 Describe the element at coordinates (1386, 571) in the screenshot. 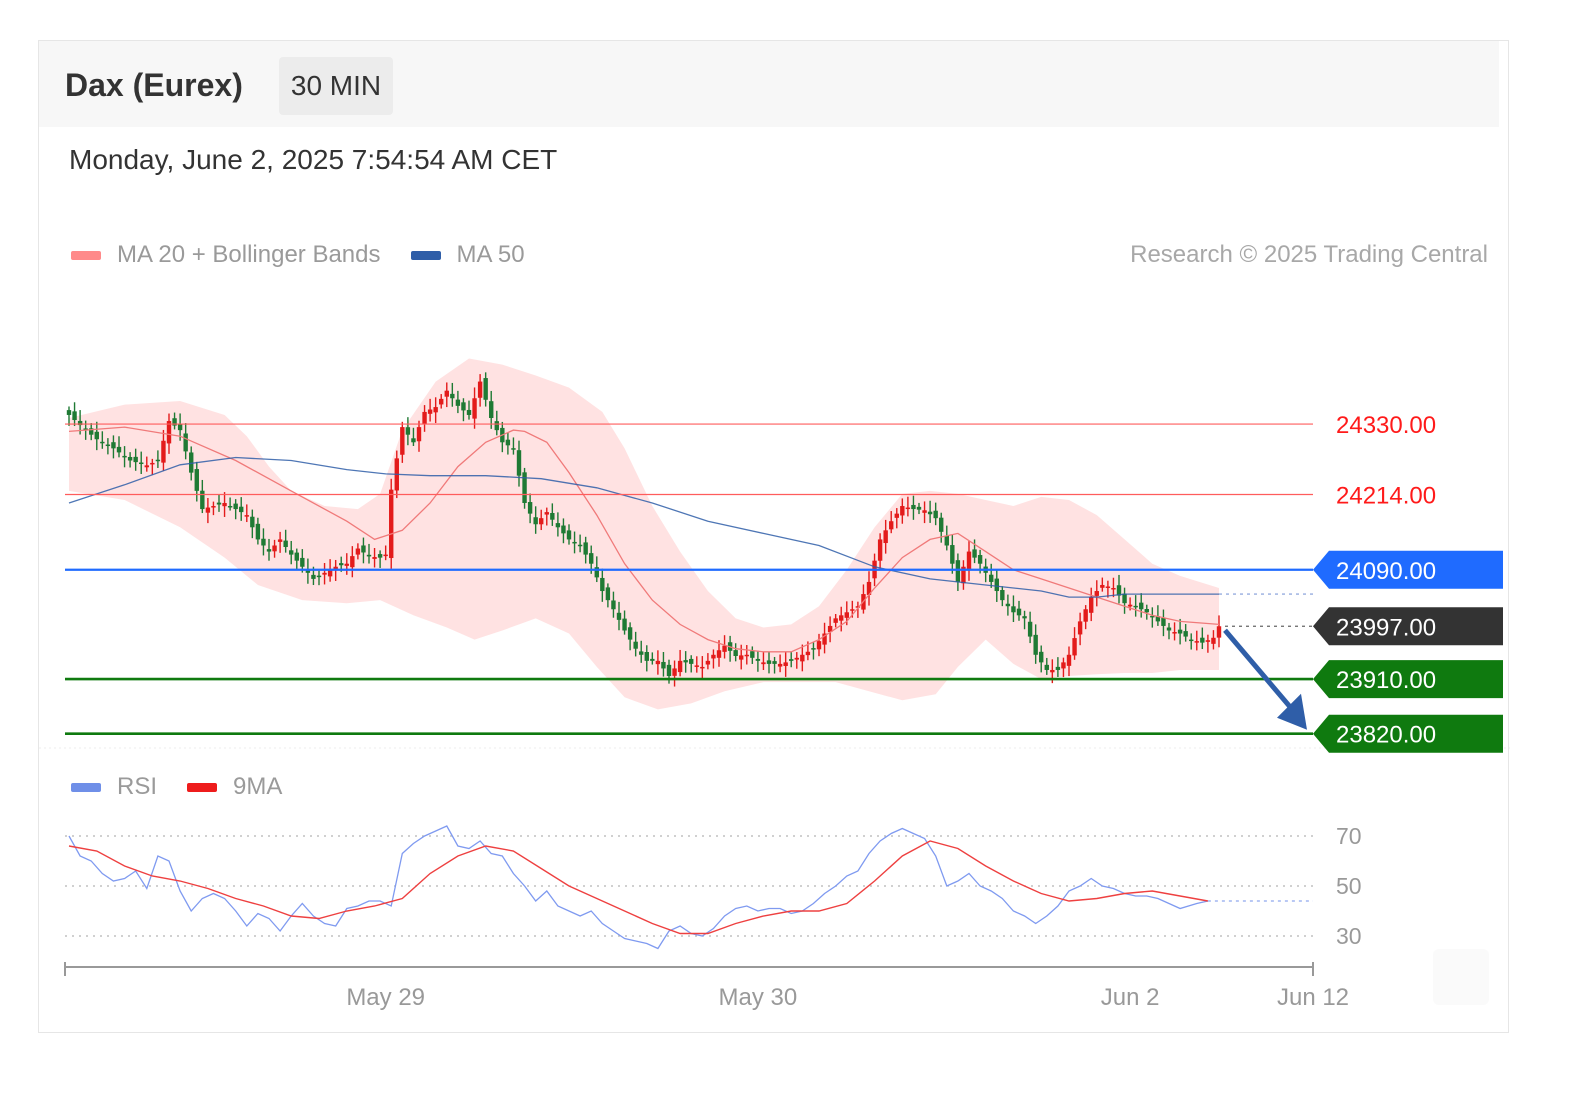

I see `pivot-label: 24090.00` at that location.